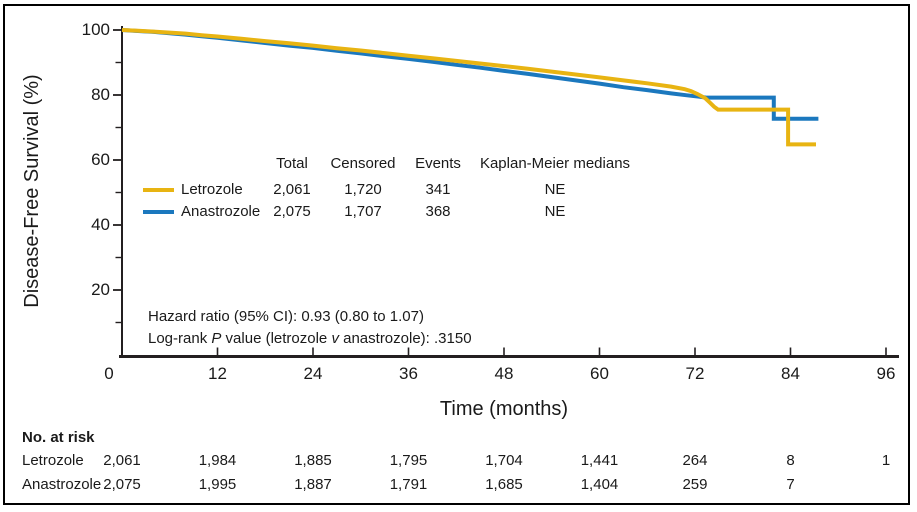 This screenshot has height=512, width=917. Describe the element at coordinates (180, 338) in the screenshot. I see `logrank-part1: Log-rank` at that location.